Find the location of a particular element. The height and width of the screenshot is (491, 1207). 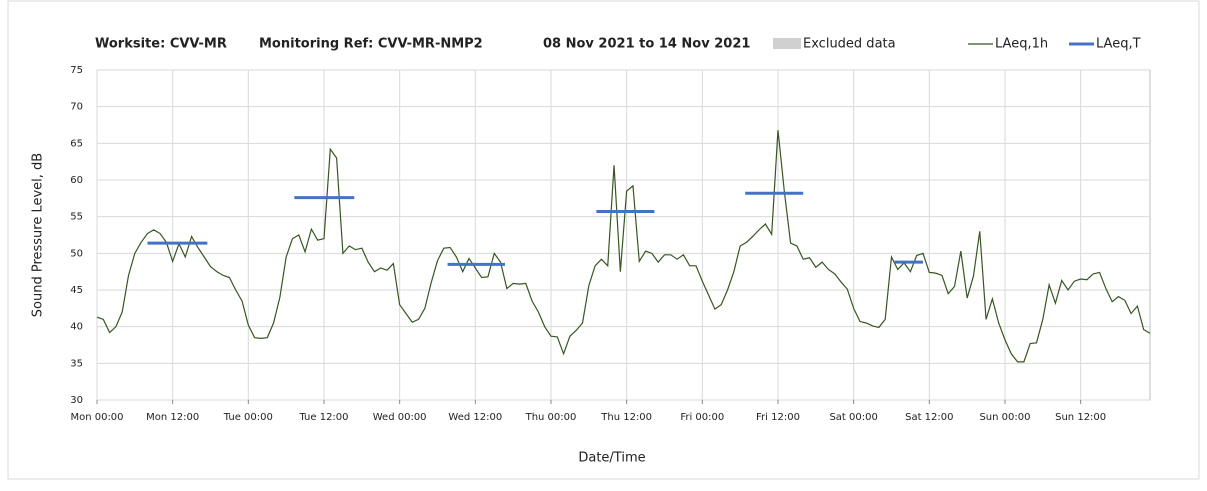

legend-label: LAeq,T is located at coordinates (1118, 44).